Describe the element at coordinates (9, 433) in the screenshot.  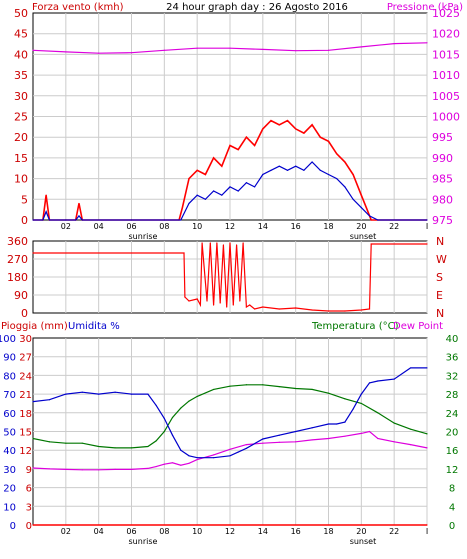
I see `humidity-ytick-5: 50` at that location.